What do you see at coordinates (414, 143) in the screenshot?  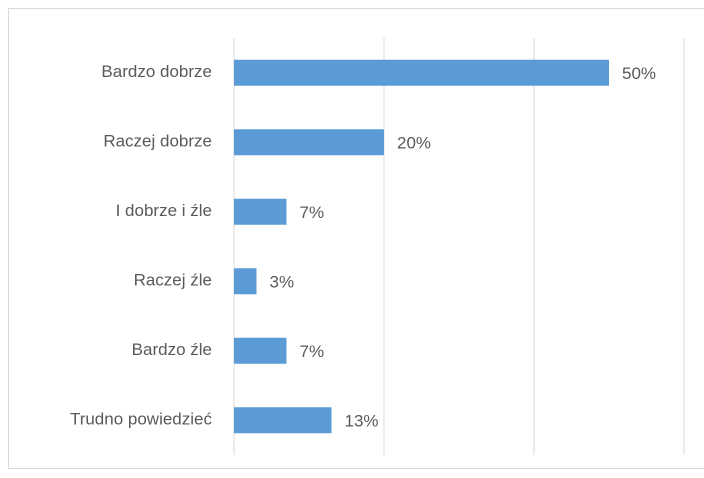 I see `data-label: 20%` at bounding box center [414, 143].